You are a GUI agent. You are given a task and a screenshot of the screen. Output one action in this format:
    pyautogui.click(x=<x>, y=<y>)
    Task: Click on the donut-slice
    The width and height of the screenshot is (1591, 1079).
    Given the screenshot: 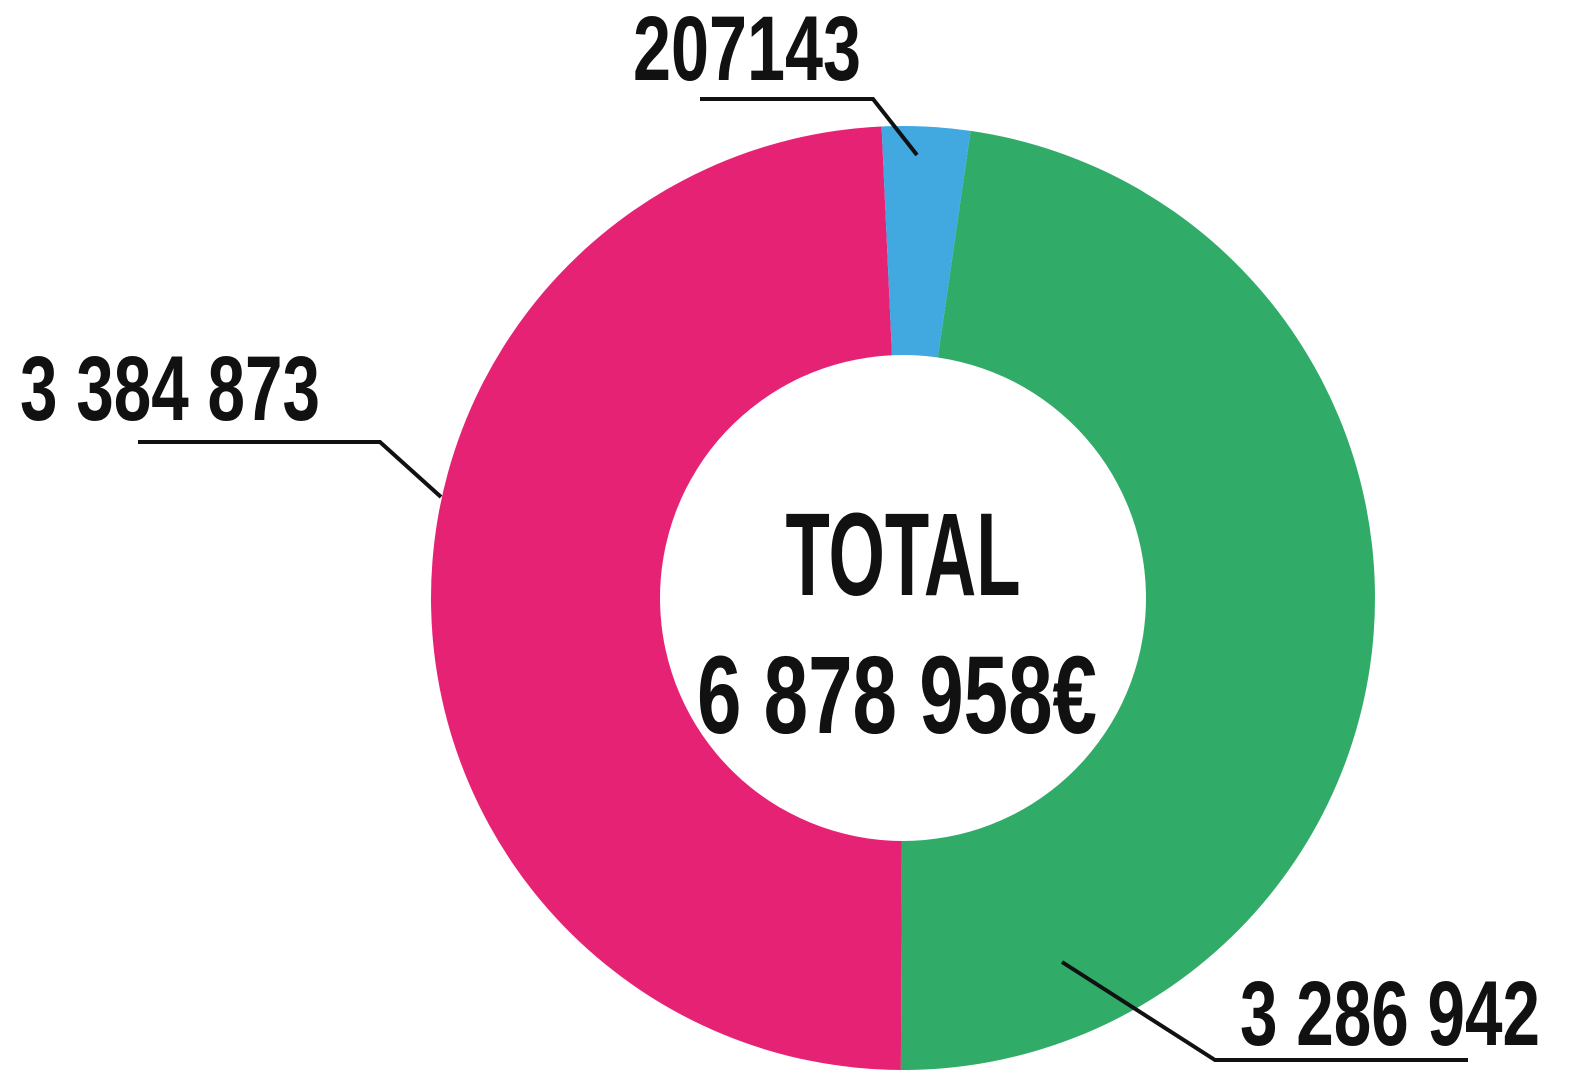 What is the action you would take?
    pyautogui.click(x=926, y=242)
    